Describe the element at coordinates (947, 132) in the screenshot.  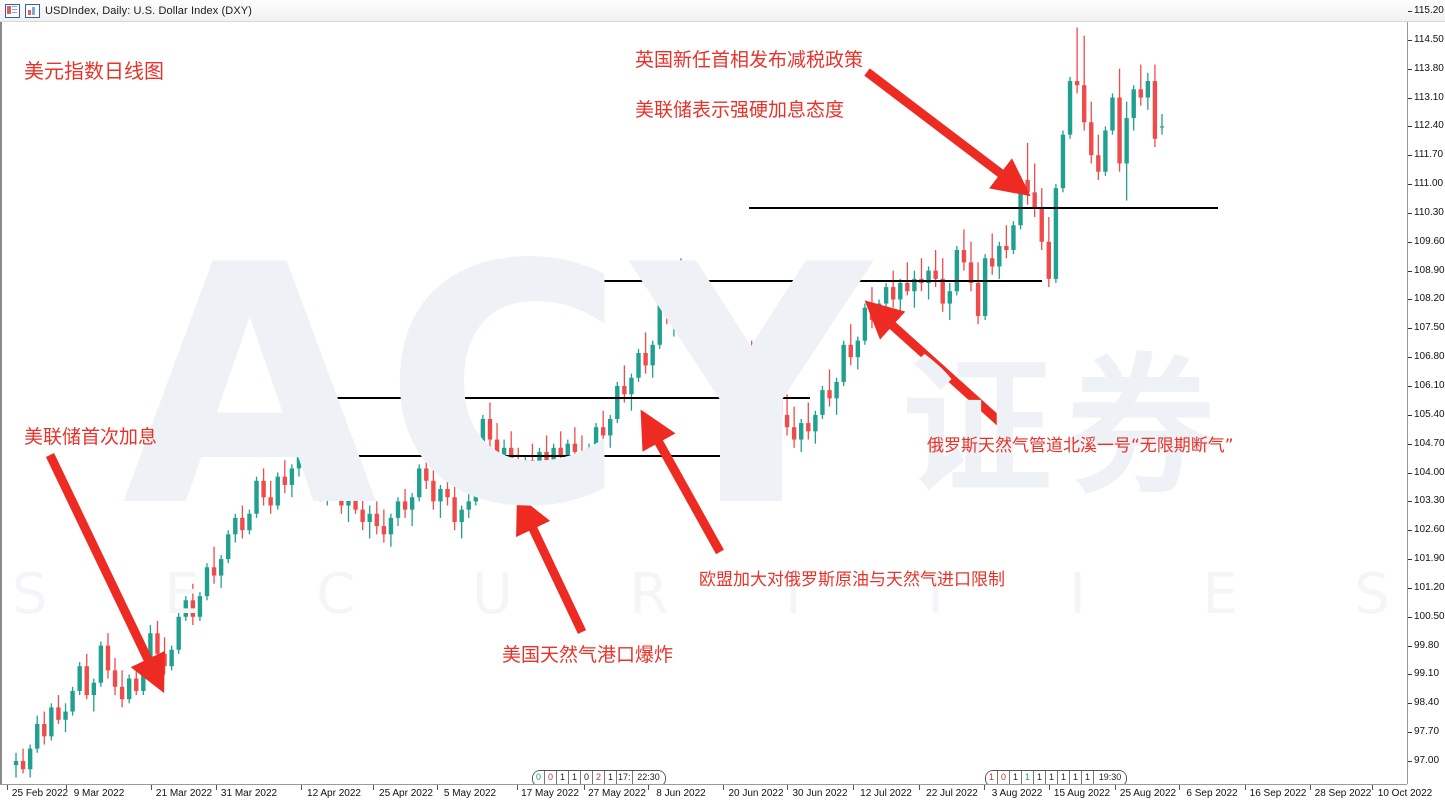
I see `arrow-uk-tax-cut` at that location.